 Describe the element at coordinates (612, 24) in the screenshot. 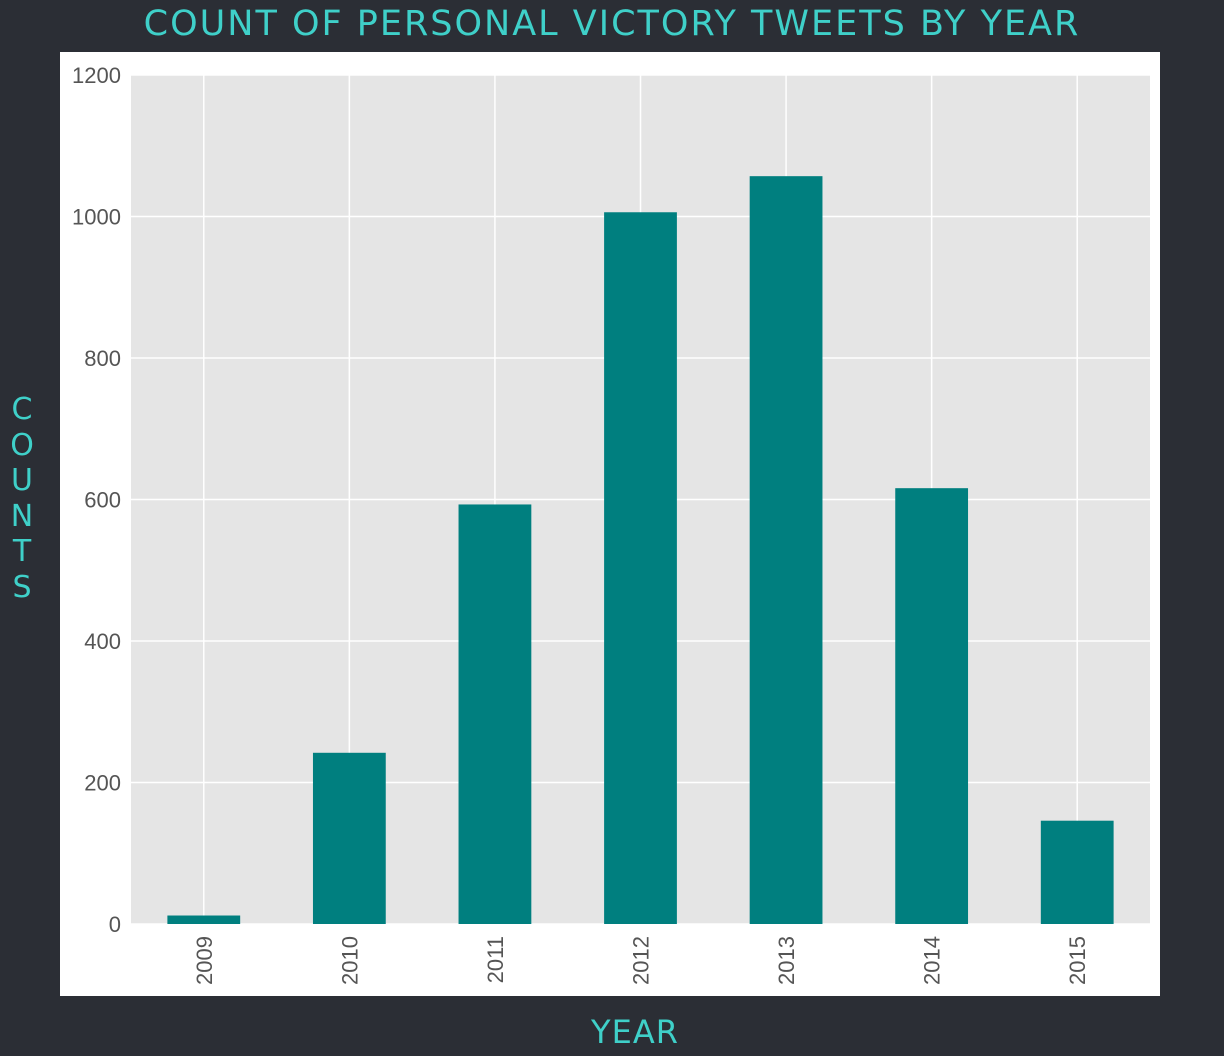

I see `chart-title: COUNT OF PERSONAL VICTORY TWEETS BY YEAR` at that location.